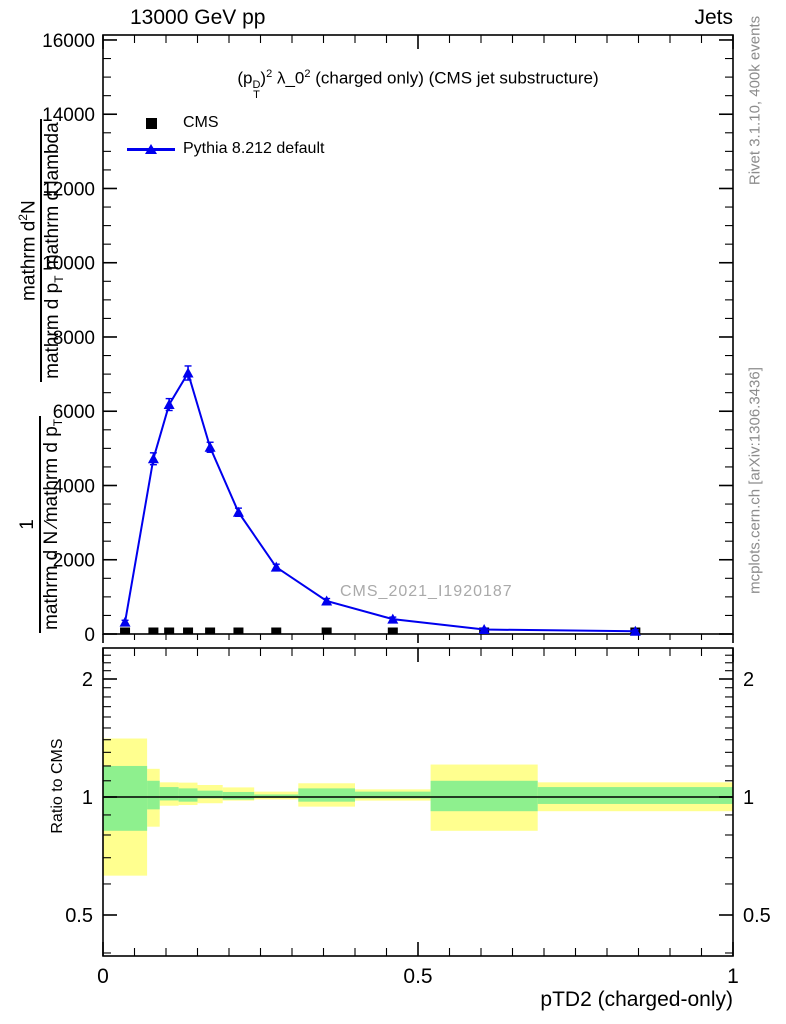  I want to click on cms-square-icon, so click(151, 123).